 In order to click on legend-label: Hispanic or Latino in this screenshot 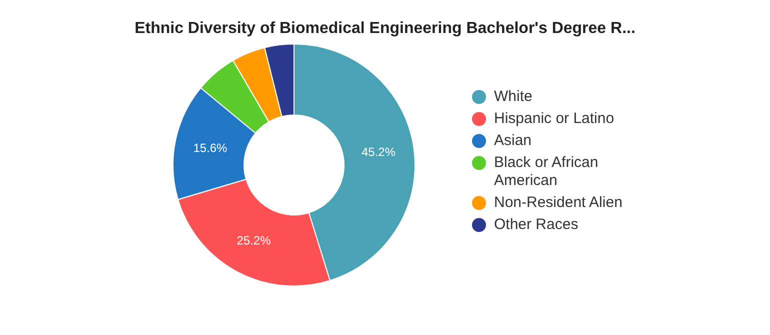, I will do `click(554, 119)`.